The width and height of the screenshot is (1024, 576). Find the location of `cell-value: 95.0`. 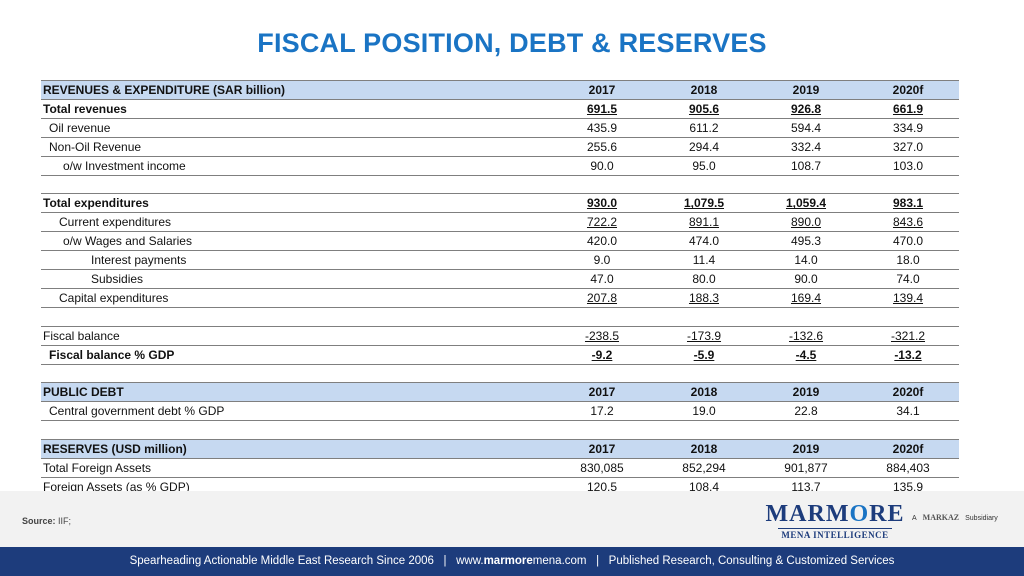

cell-value: 95.0 is located at coordinates (704, 166).